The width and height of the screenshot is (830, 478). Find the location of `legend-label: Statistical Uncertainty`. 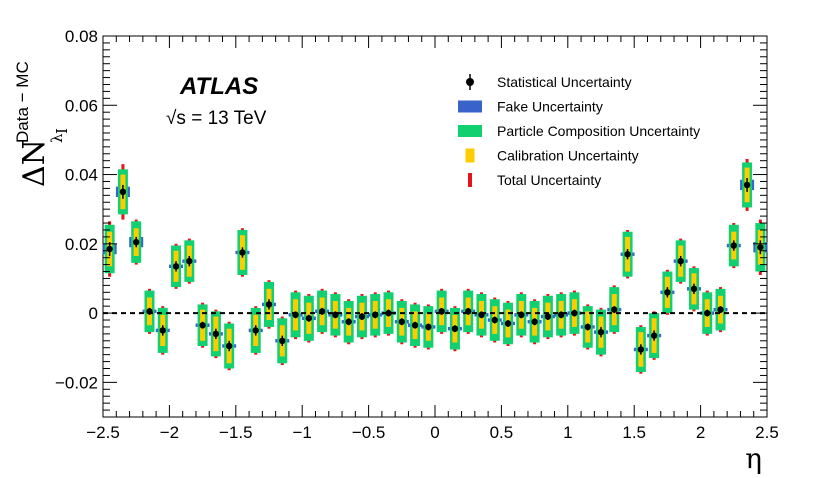

legend-label: Statistical Uncertainty is located at coordinates (564, 82).